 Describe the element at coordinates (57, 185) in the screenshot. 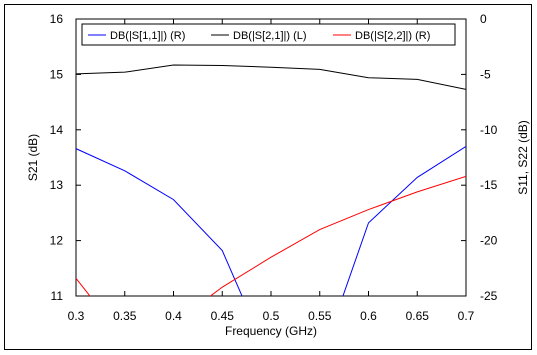

I see `y-left-tick-label: 13` at that location.